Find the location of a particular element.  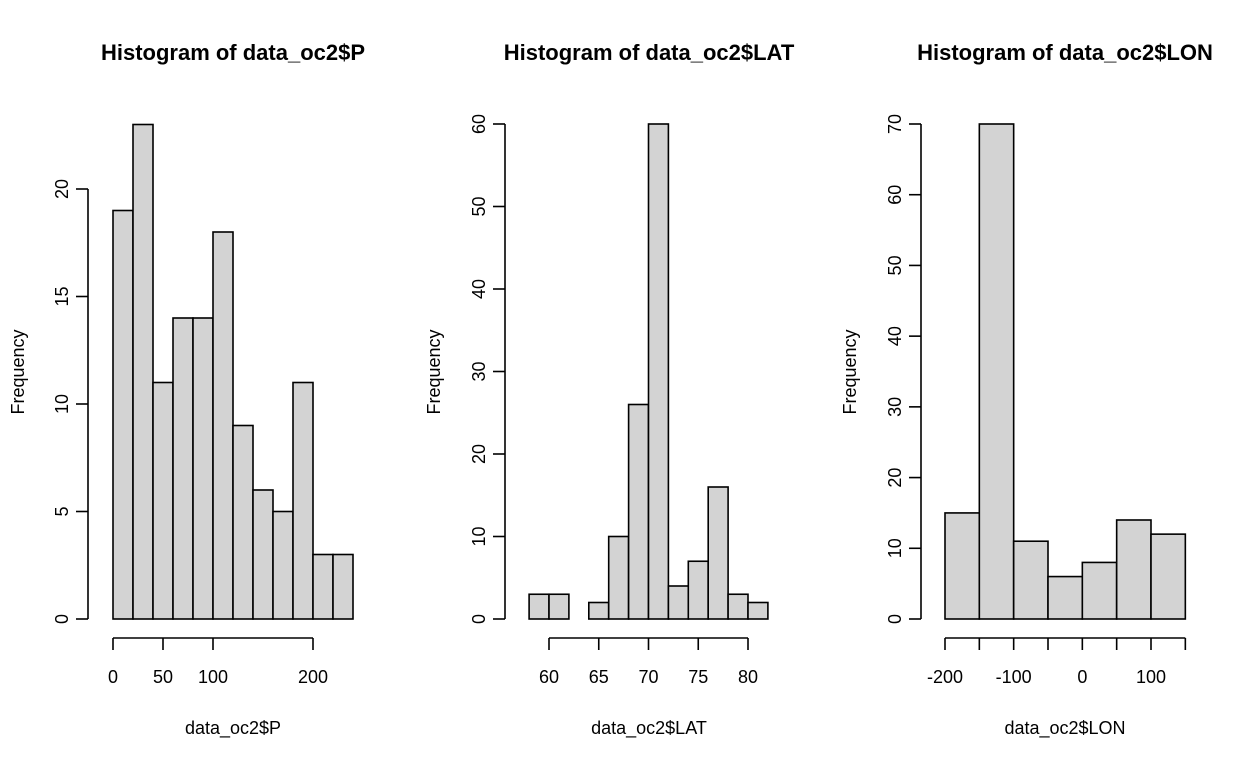

x-tick-label: -100 is located at coordinates (1014, 677).